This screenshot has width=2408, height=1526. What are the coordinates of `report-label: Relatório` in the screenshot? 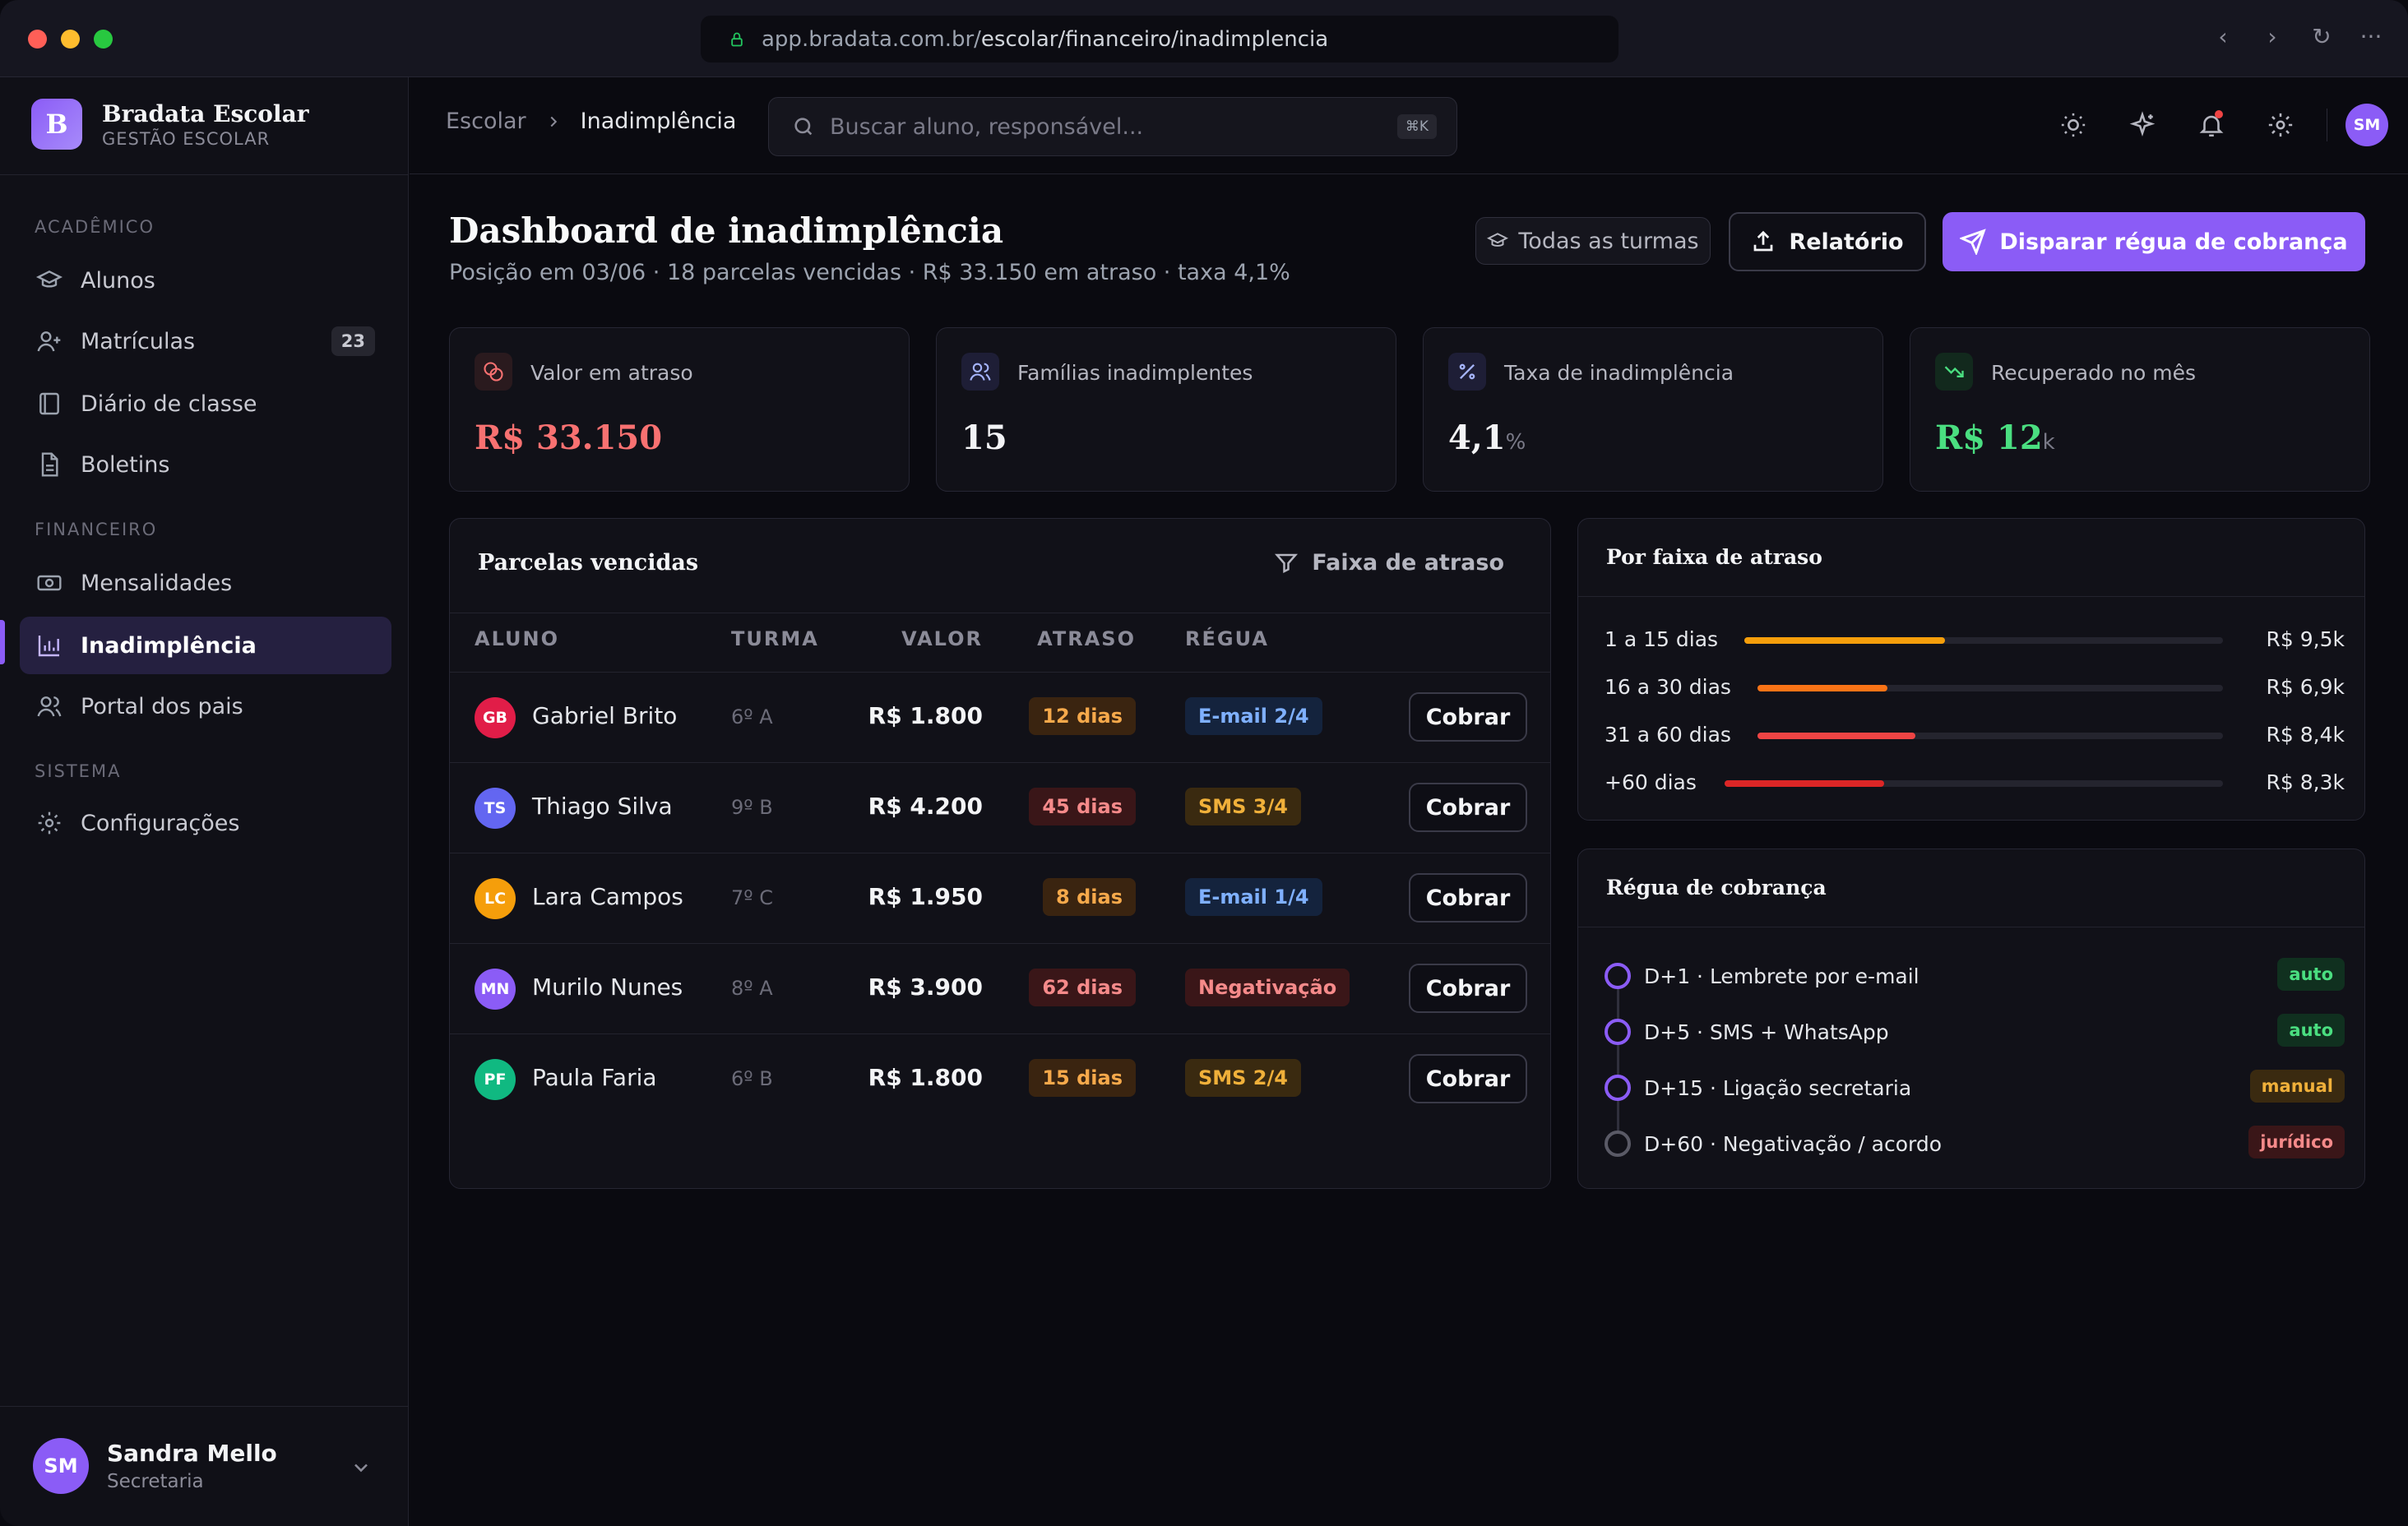 It's located at (1846, 242).